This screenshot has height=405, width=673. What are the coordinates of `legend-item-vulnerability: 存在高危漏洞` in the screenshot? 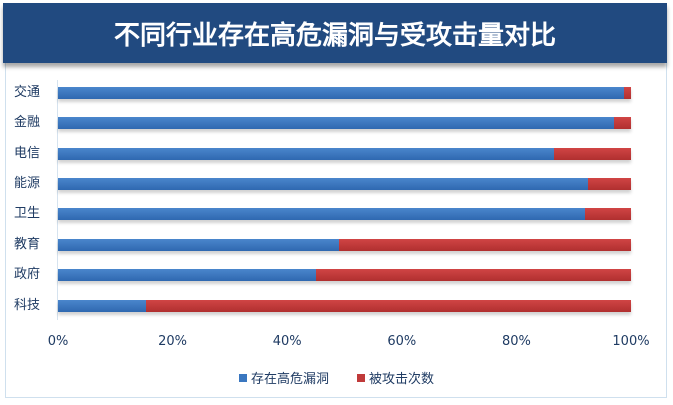 It's located at (283, 377).